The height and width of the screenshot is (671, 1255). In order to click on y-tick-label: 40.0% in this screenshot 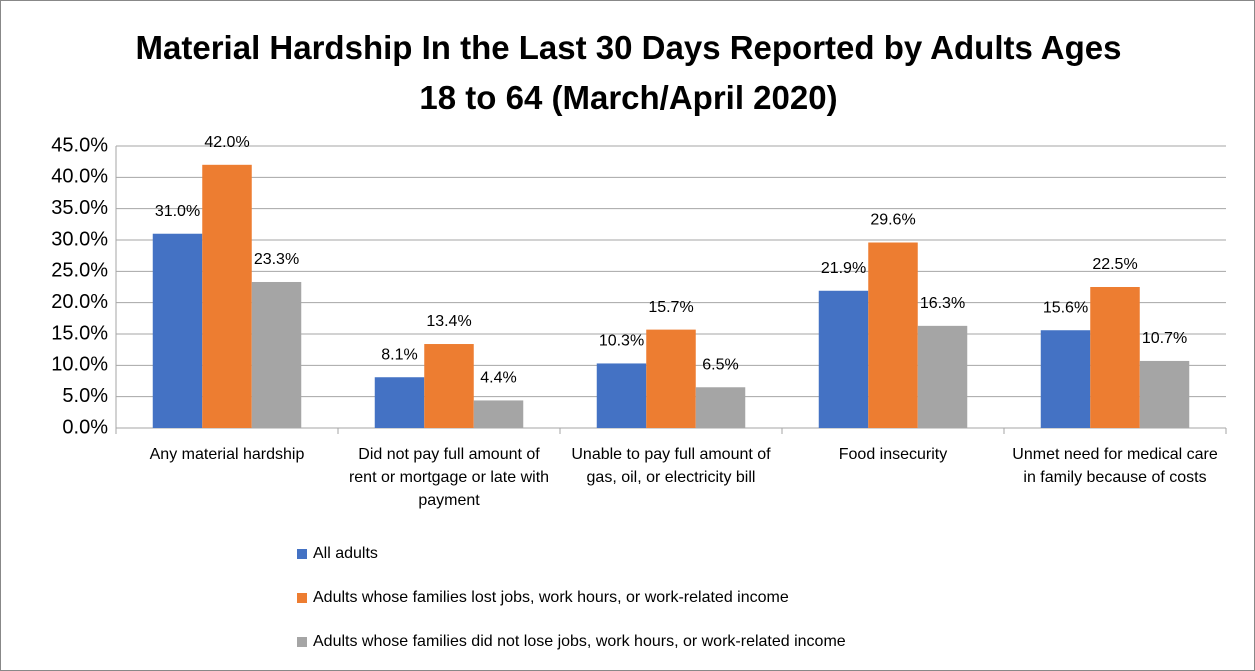, I will do `click(79, 177)`.